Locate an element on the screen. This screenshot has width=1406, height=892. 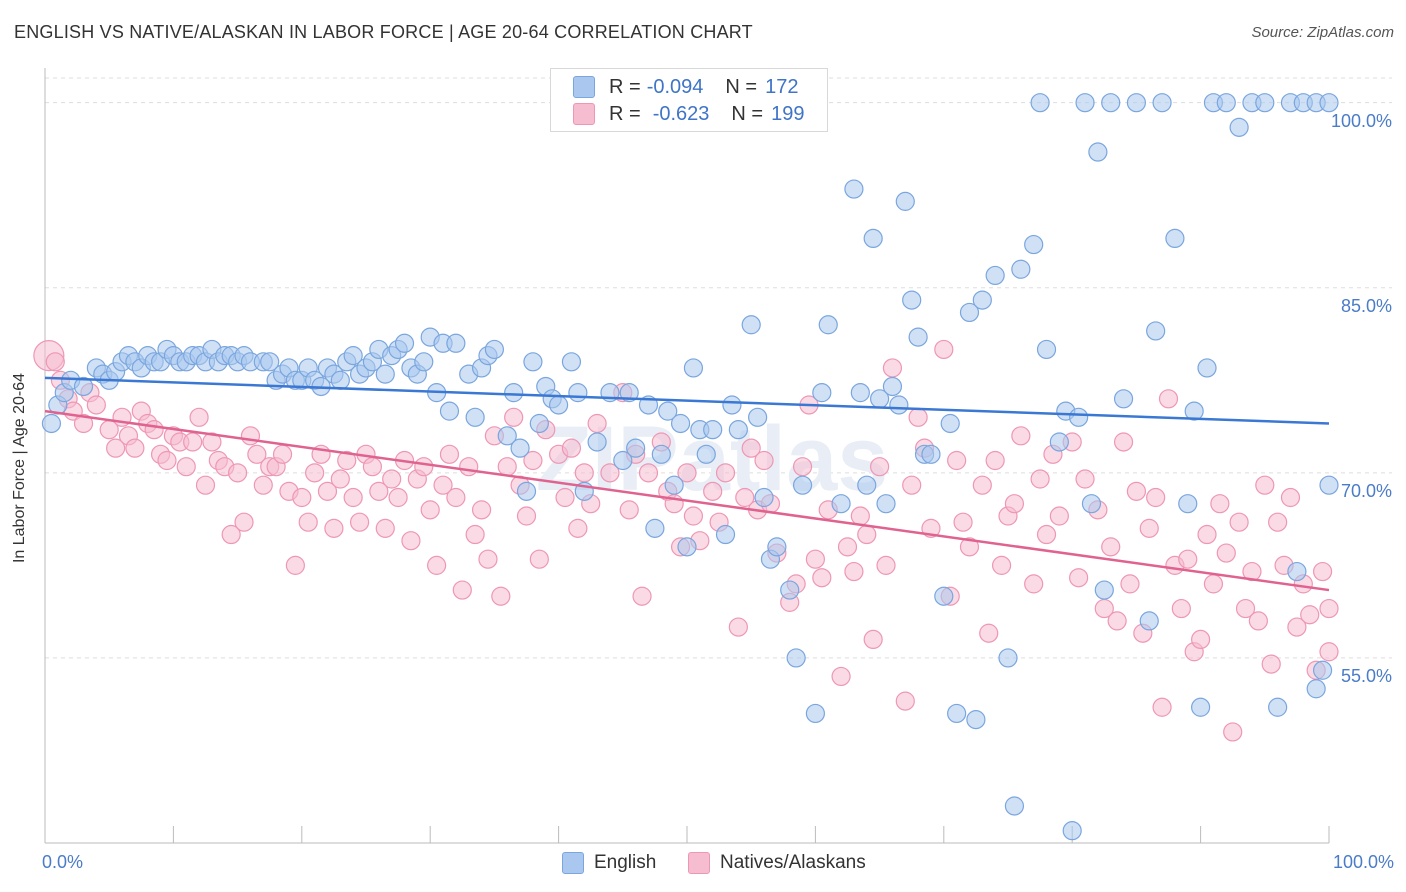
legend-native-n-value: 199 is located at coordinates (788, 113).